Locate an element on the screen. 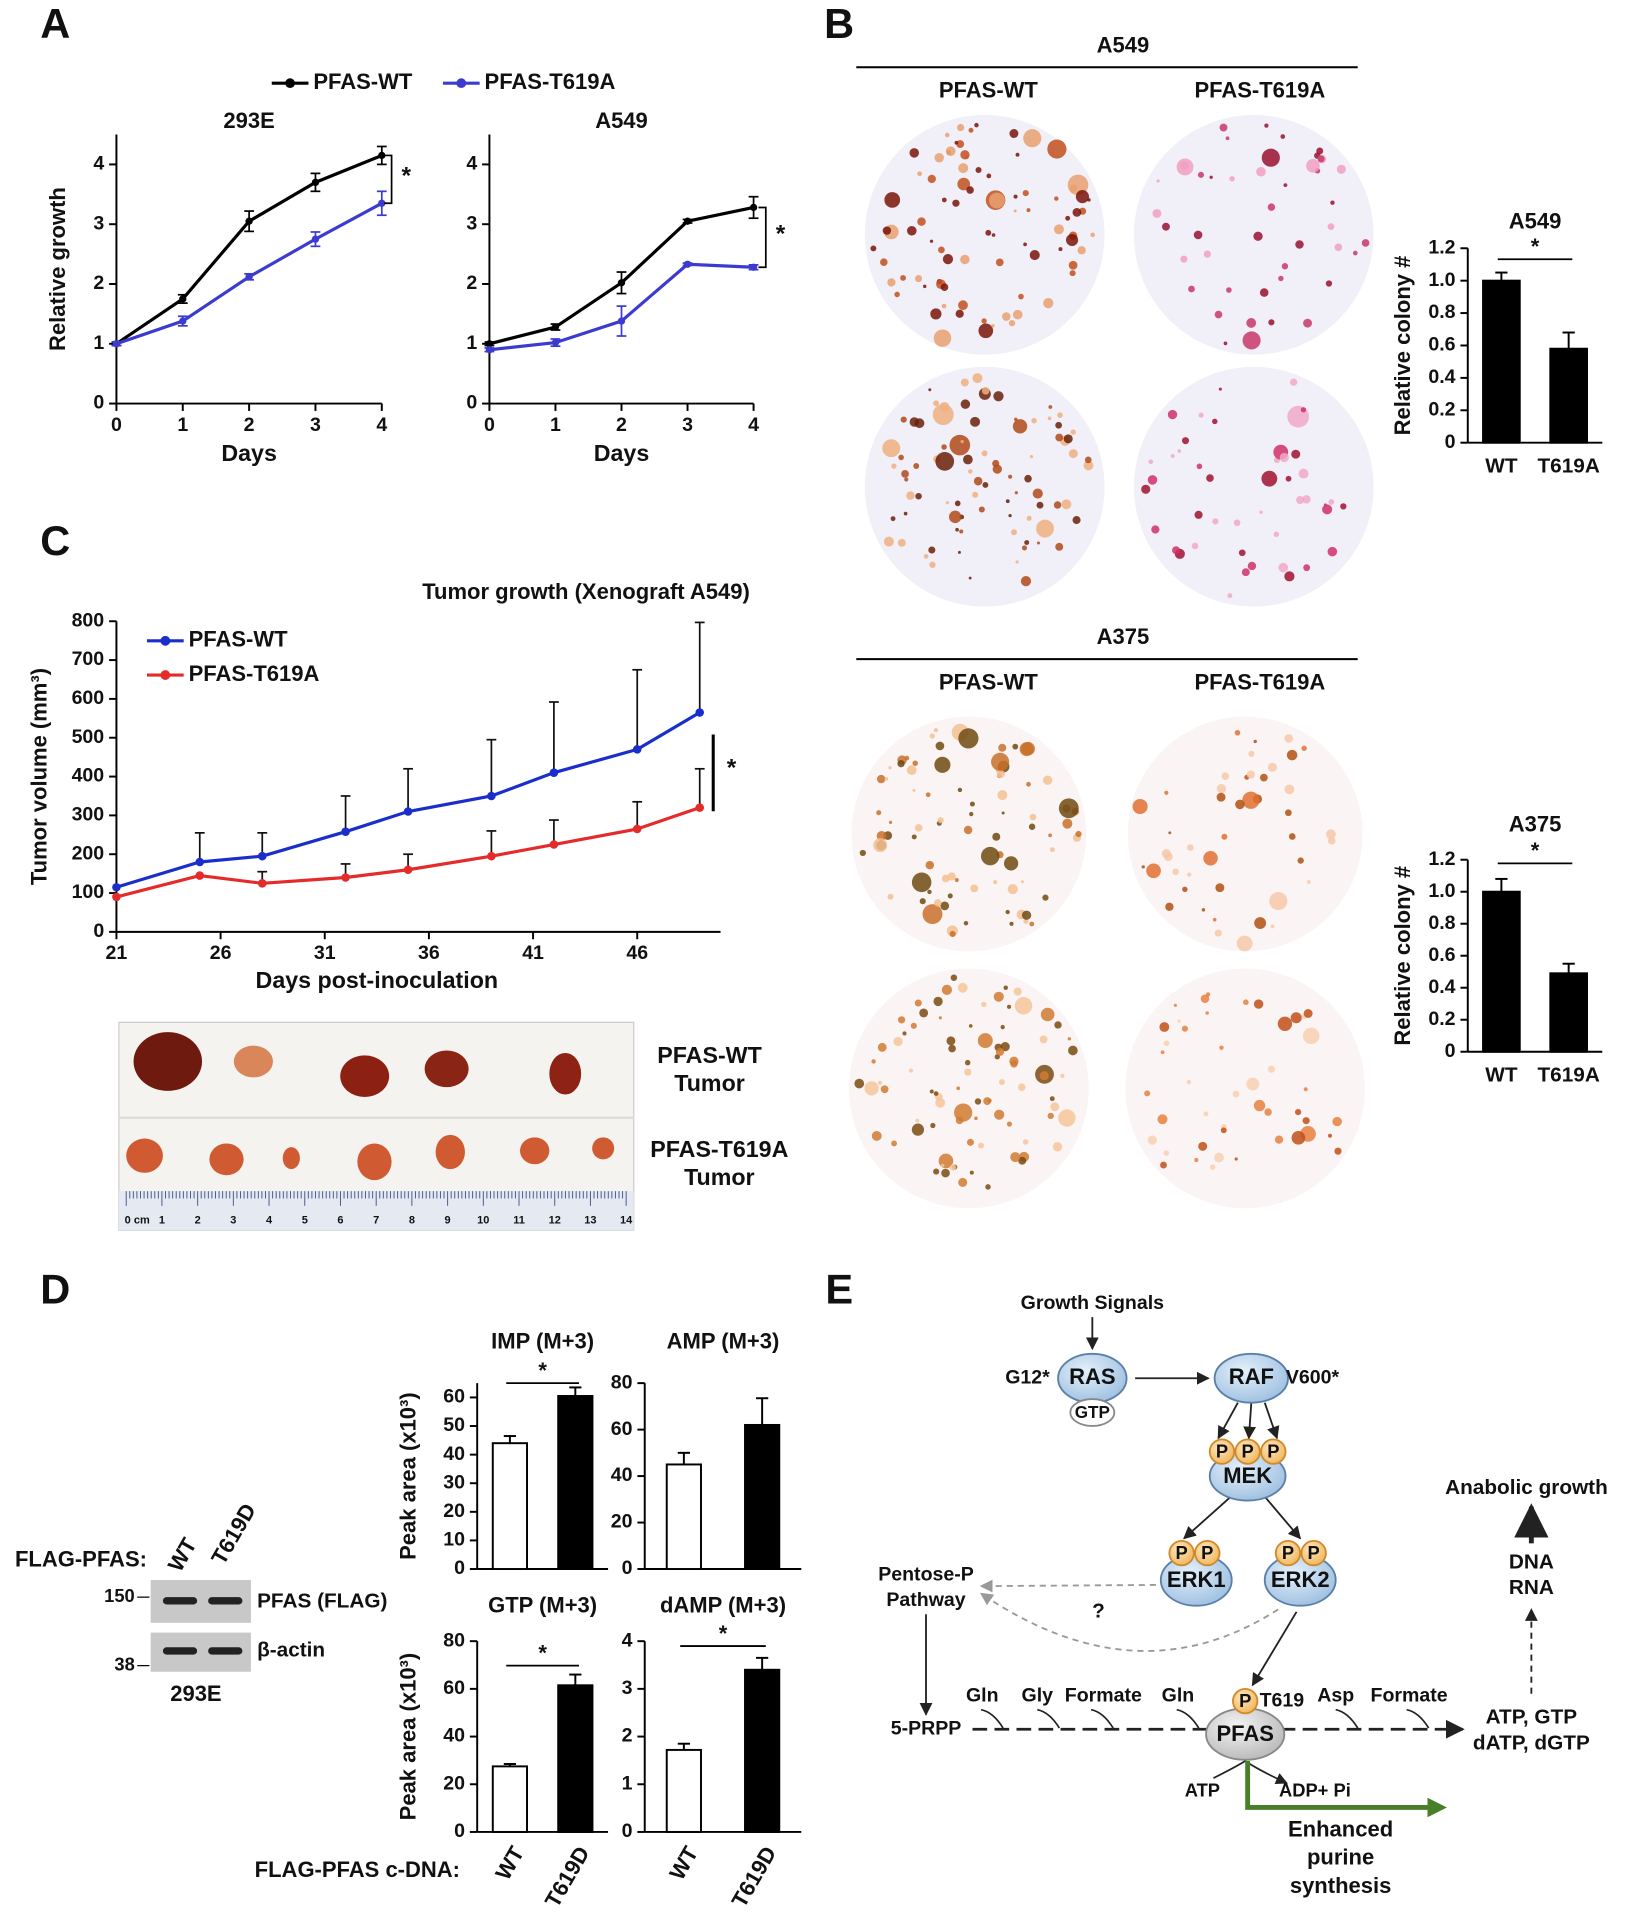 This screenshot has width=1627, height=1920. diagram-label: PFAS is located at coordinates (1244, 1733).